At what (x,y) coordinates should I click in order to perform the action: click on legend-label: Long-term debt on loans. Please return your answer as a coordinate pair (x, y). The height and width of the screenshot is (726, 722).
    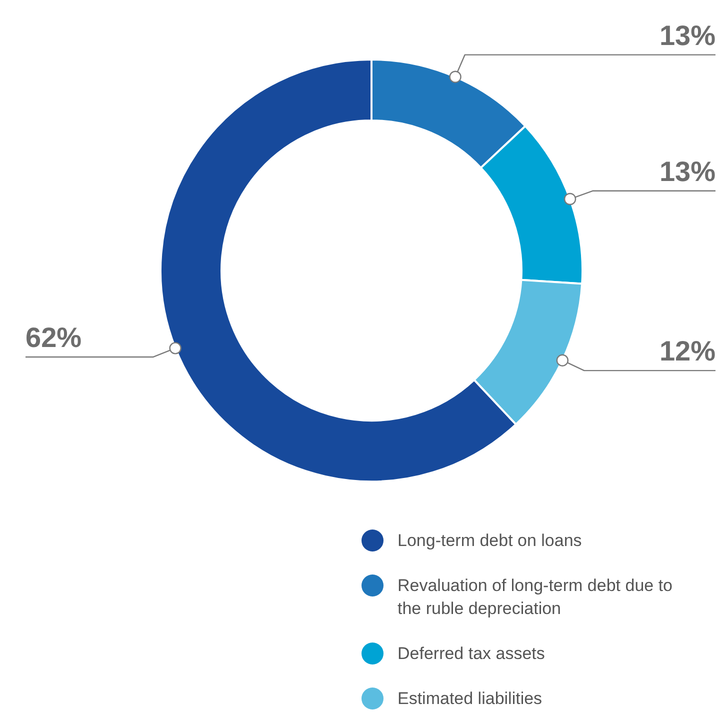
    Looking at the image, I should click on (490, 540).